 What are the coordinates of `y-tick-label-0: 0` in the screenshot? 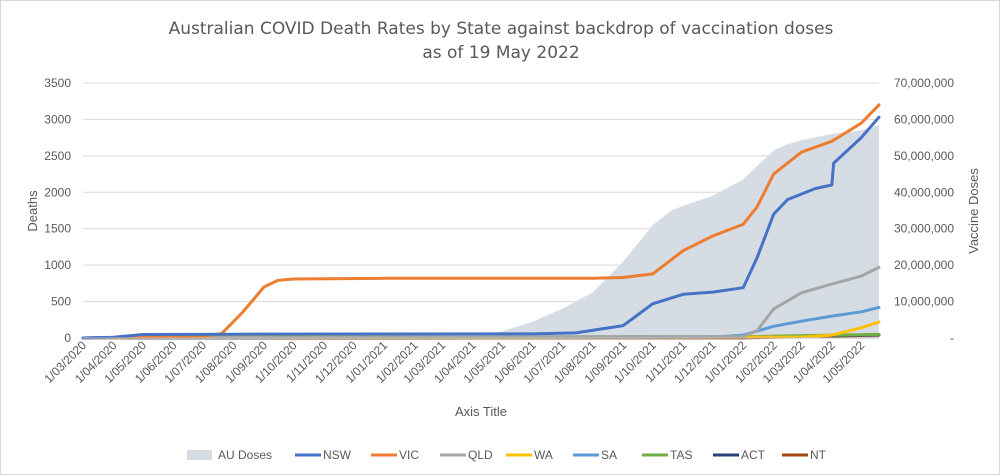 It's located at (67, 338).